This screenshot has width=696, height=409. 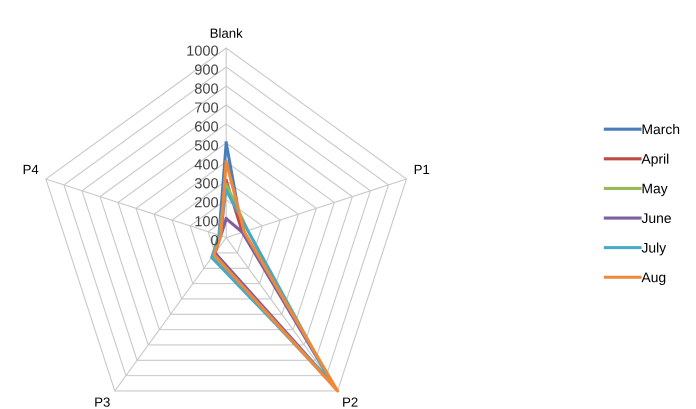 What do you see at coordinates (206, 88) in the screenshot?
I see `y-tick-label: 800` at bounding box center [206, 88].